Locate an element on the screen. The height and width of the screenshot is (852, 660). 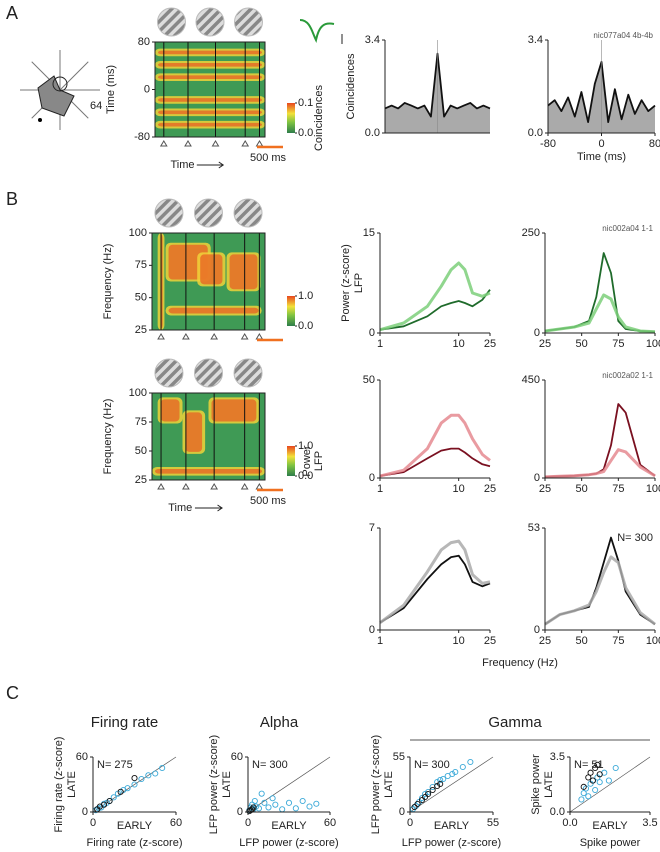
annotation: 64 is located at coordinates (96, 106).